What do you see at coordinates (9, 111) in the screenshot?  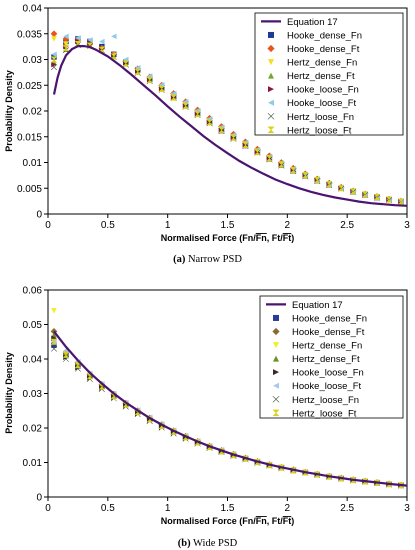 I see `y-axis-label-narrow: Probability Density` at bounding box center [9, 111].